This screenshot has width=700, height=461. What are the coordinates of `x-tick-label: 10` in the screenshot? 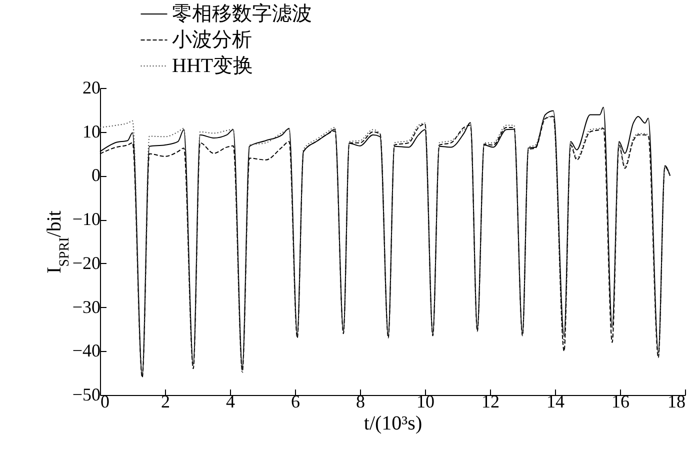 It's located at (425, 402).